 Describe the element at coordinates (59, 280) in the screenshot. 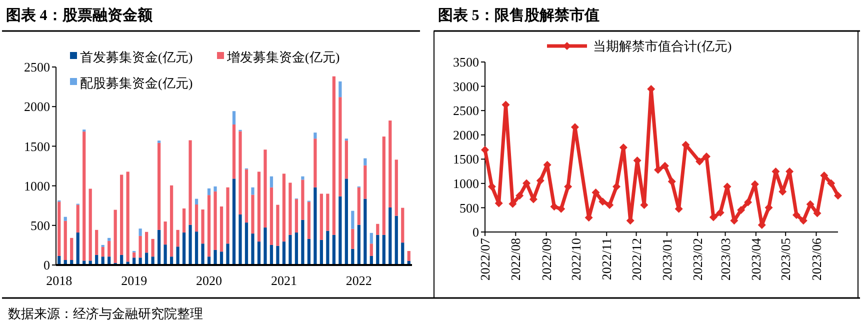

I see `x-tick-label: 2018` at that location.